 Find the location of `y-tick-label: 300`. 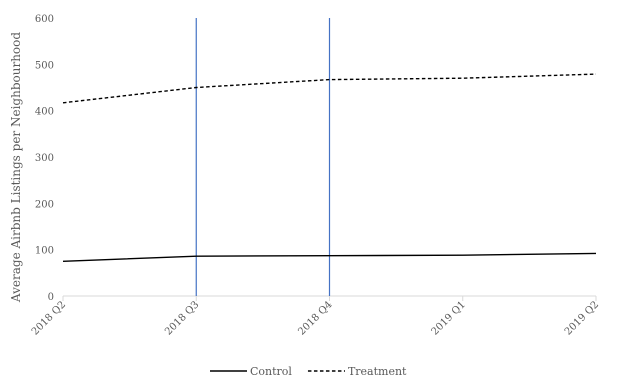

y-tick-label: 300 is located at coordinates (44, 158).